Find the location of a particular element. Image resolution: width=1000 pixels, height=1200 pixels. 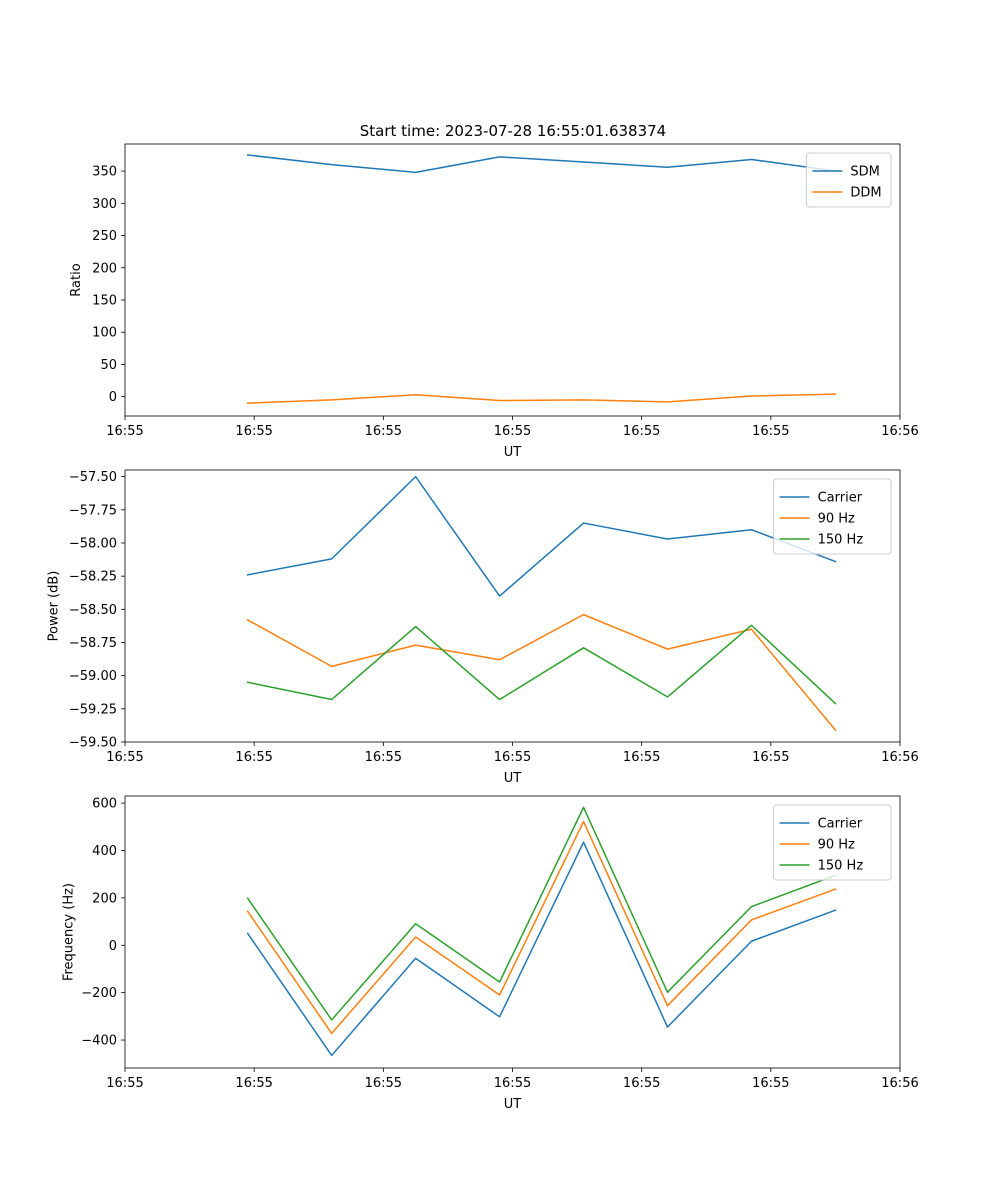

legend-box is located at coordinates (848, 180).